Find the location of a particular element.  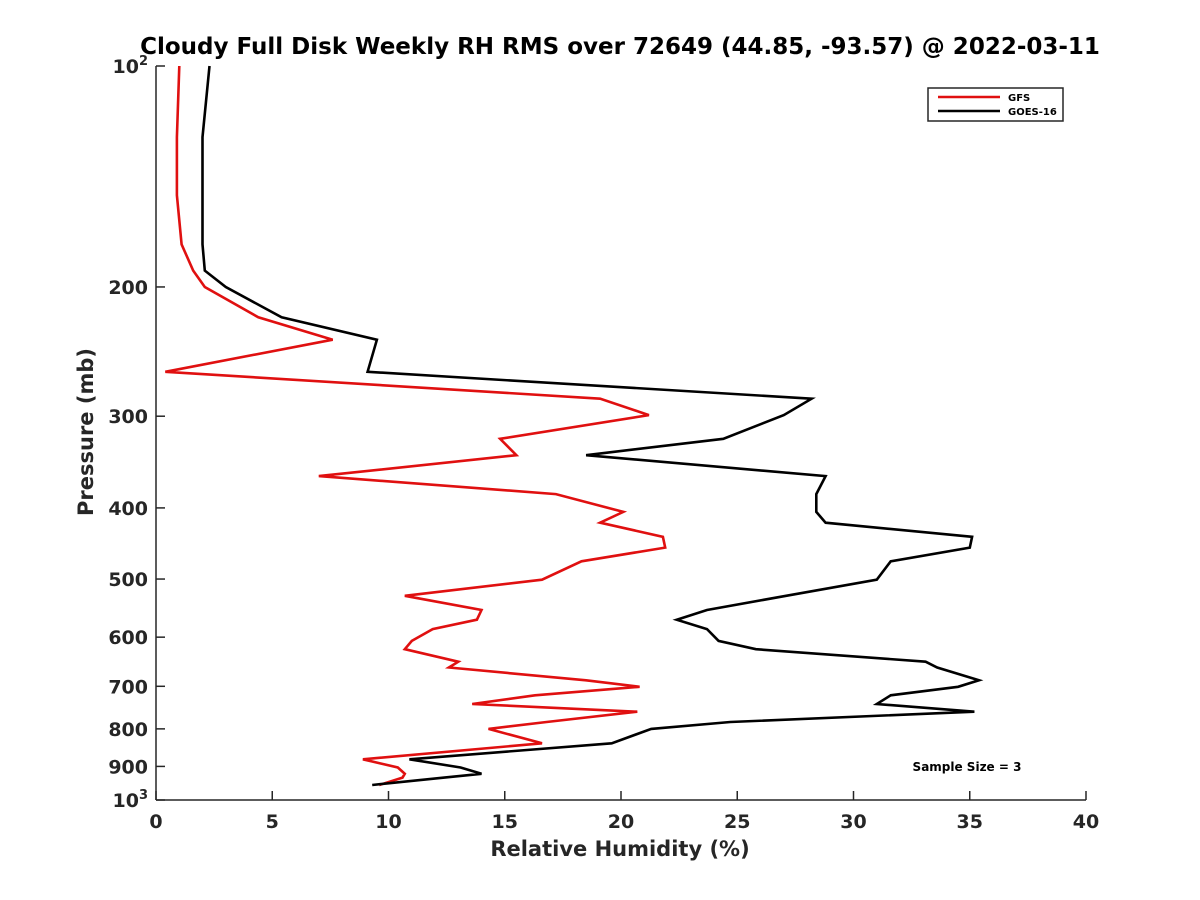

y-tick-label: 10³ is located at coordinates (131, 800).